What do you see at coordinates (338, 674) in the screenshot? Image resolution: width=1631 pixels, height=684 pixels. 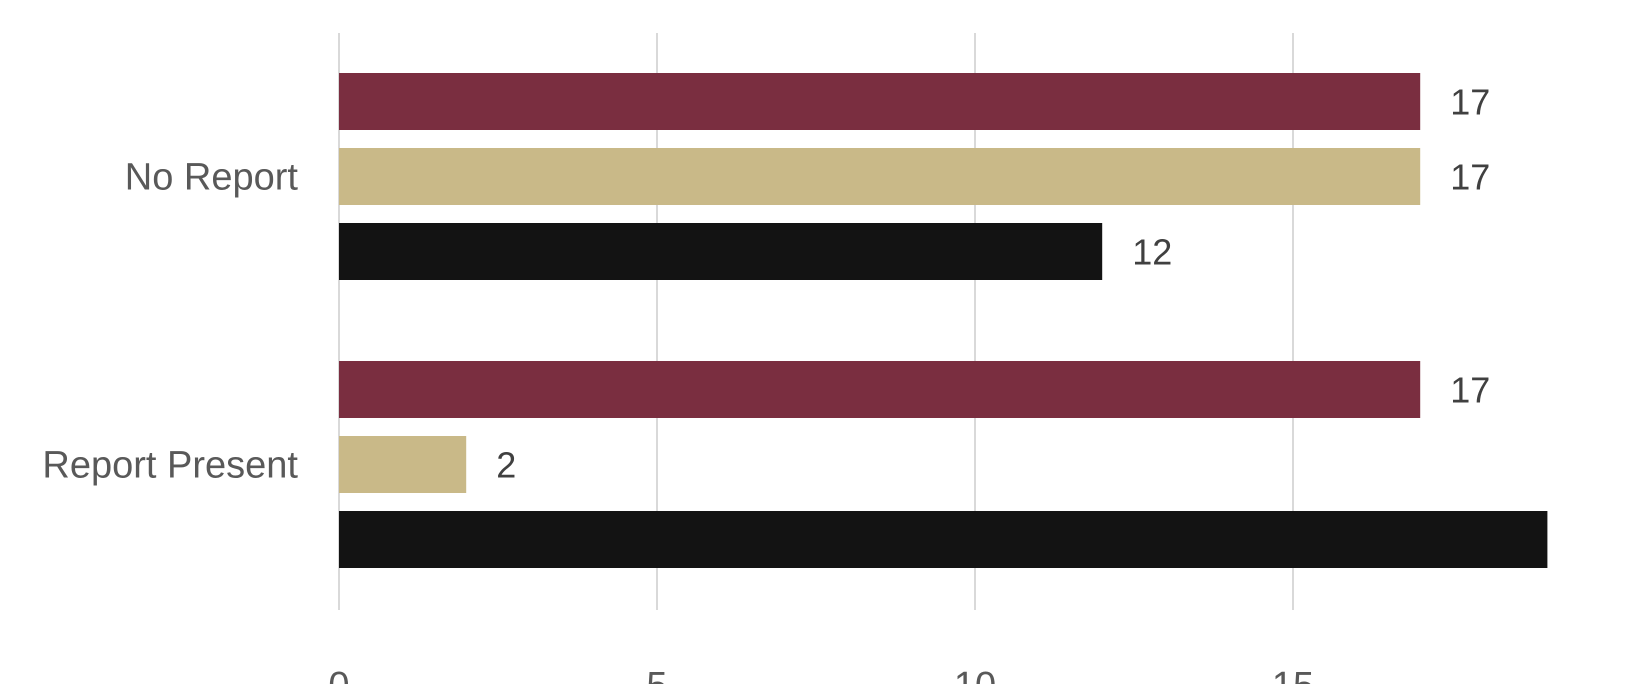 I see `x-tick-label: 0` at bounding box center [338, 674].